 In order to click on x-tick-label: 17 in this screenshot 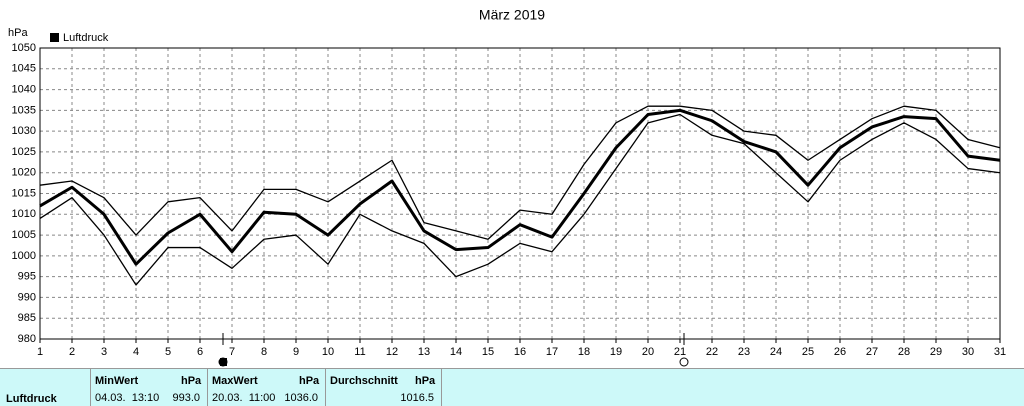, I will do `click(552, 352)`.